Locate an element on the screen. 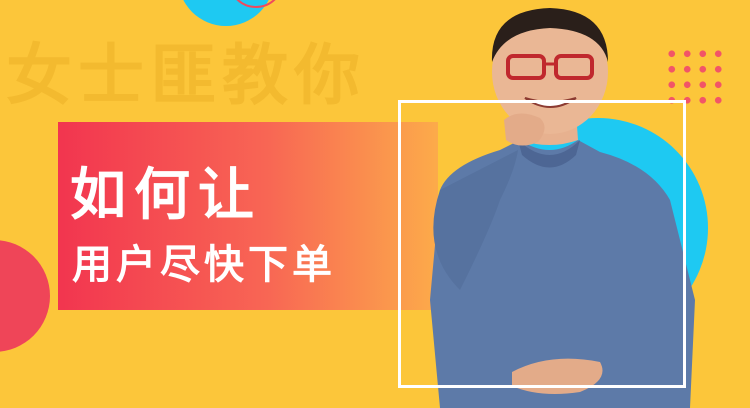 This screenshot has width=750, height=408. headline-line-2: 用户尽快下单 is located at coordinates (204, 264).